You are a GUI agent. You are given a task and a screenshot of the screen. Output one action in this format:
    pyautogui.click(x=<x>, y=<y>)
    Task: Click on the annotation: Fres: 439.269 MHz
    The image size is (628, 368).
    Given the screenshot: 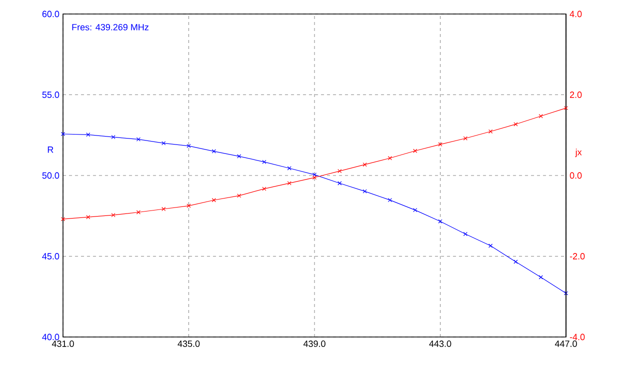 What is the action you would take?
    pyautogui.click(x=110, y=27)
    